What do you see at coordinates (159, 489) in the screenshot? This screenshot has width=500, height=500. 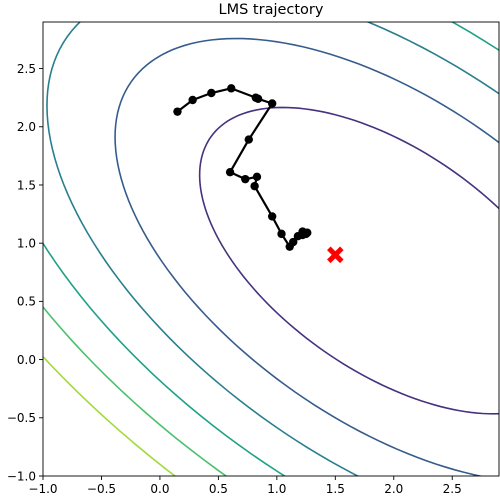 I see `x-tick-label: 0.0` at bounding box center [159, 489].